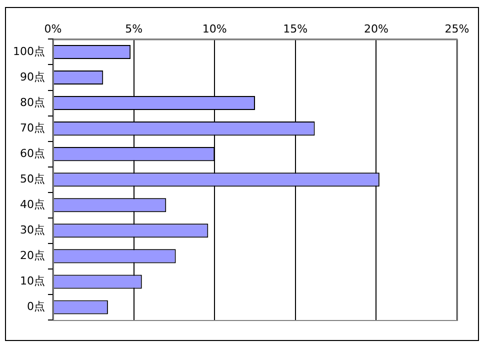  Describe the element at coordinates (32, 153) in the screenshot. I see `y-tick-label: 60点` at that location.